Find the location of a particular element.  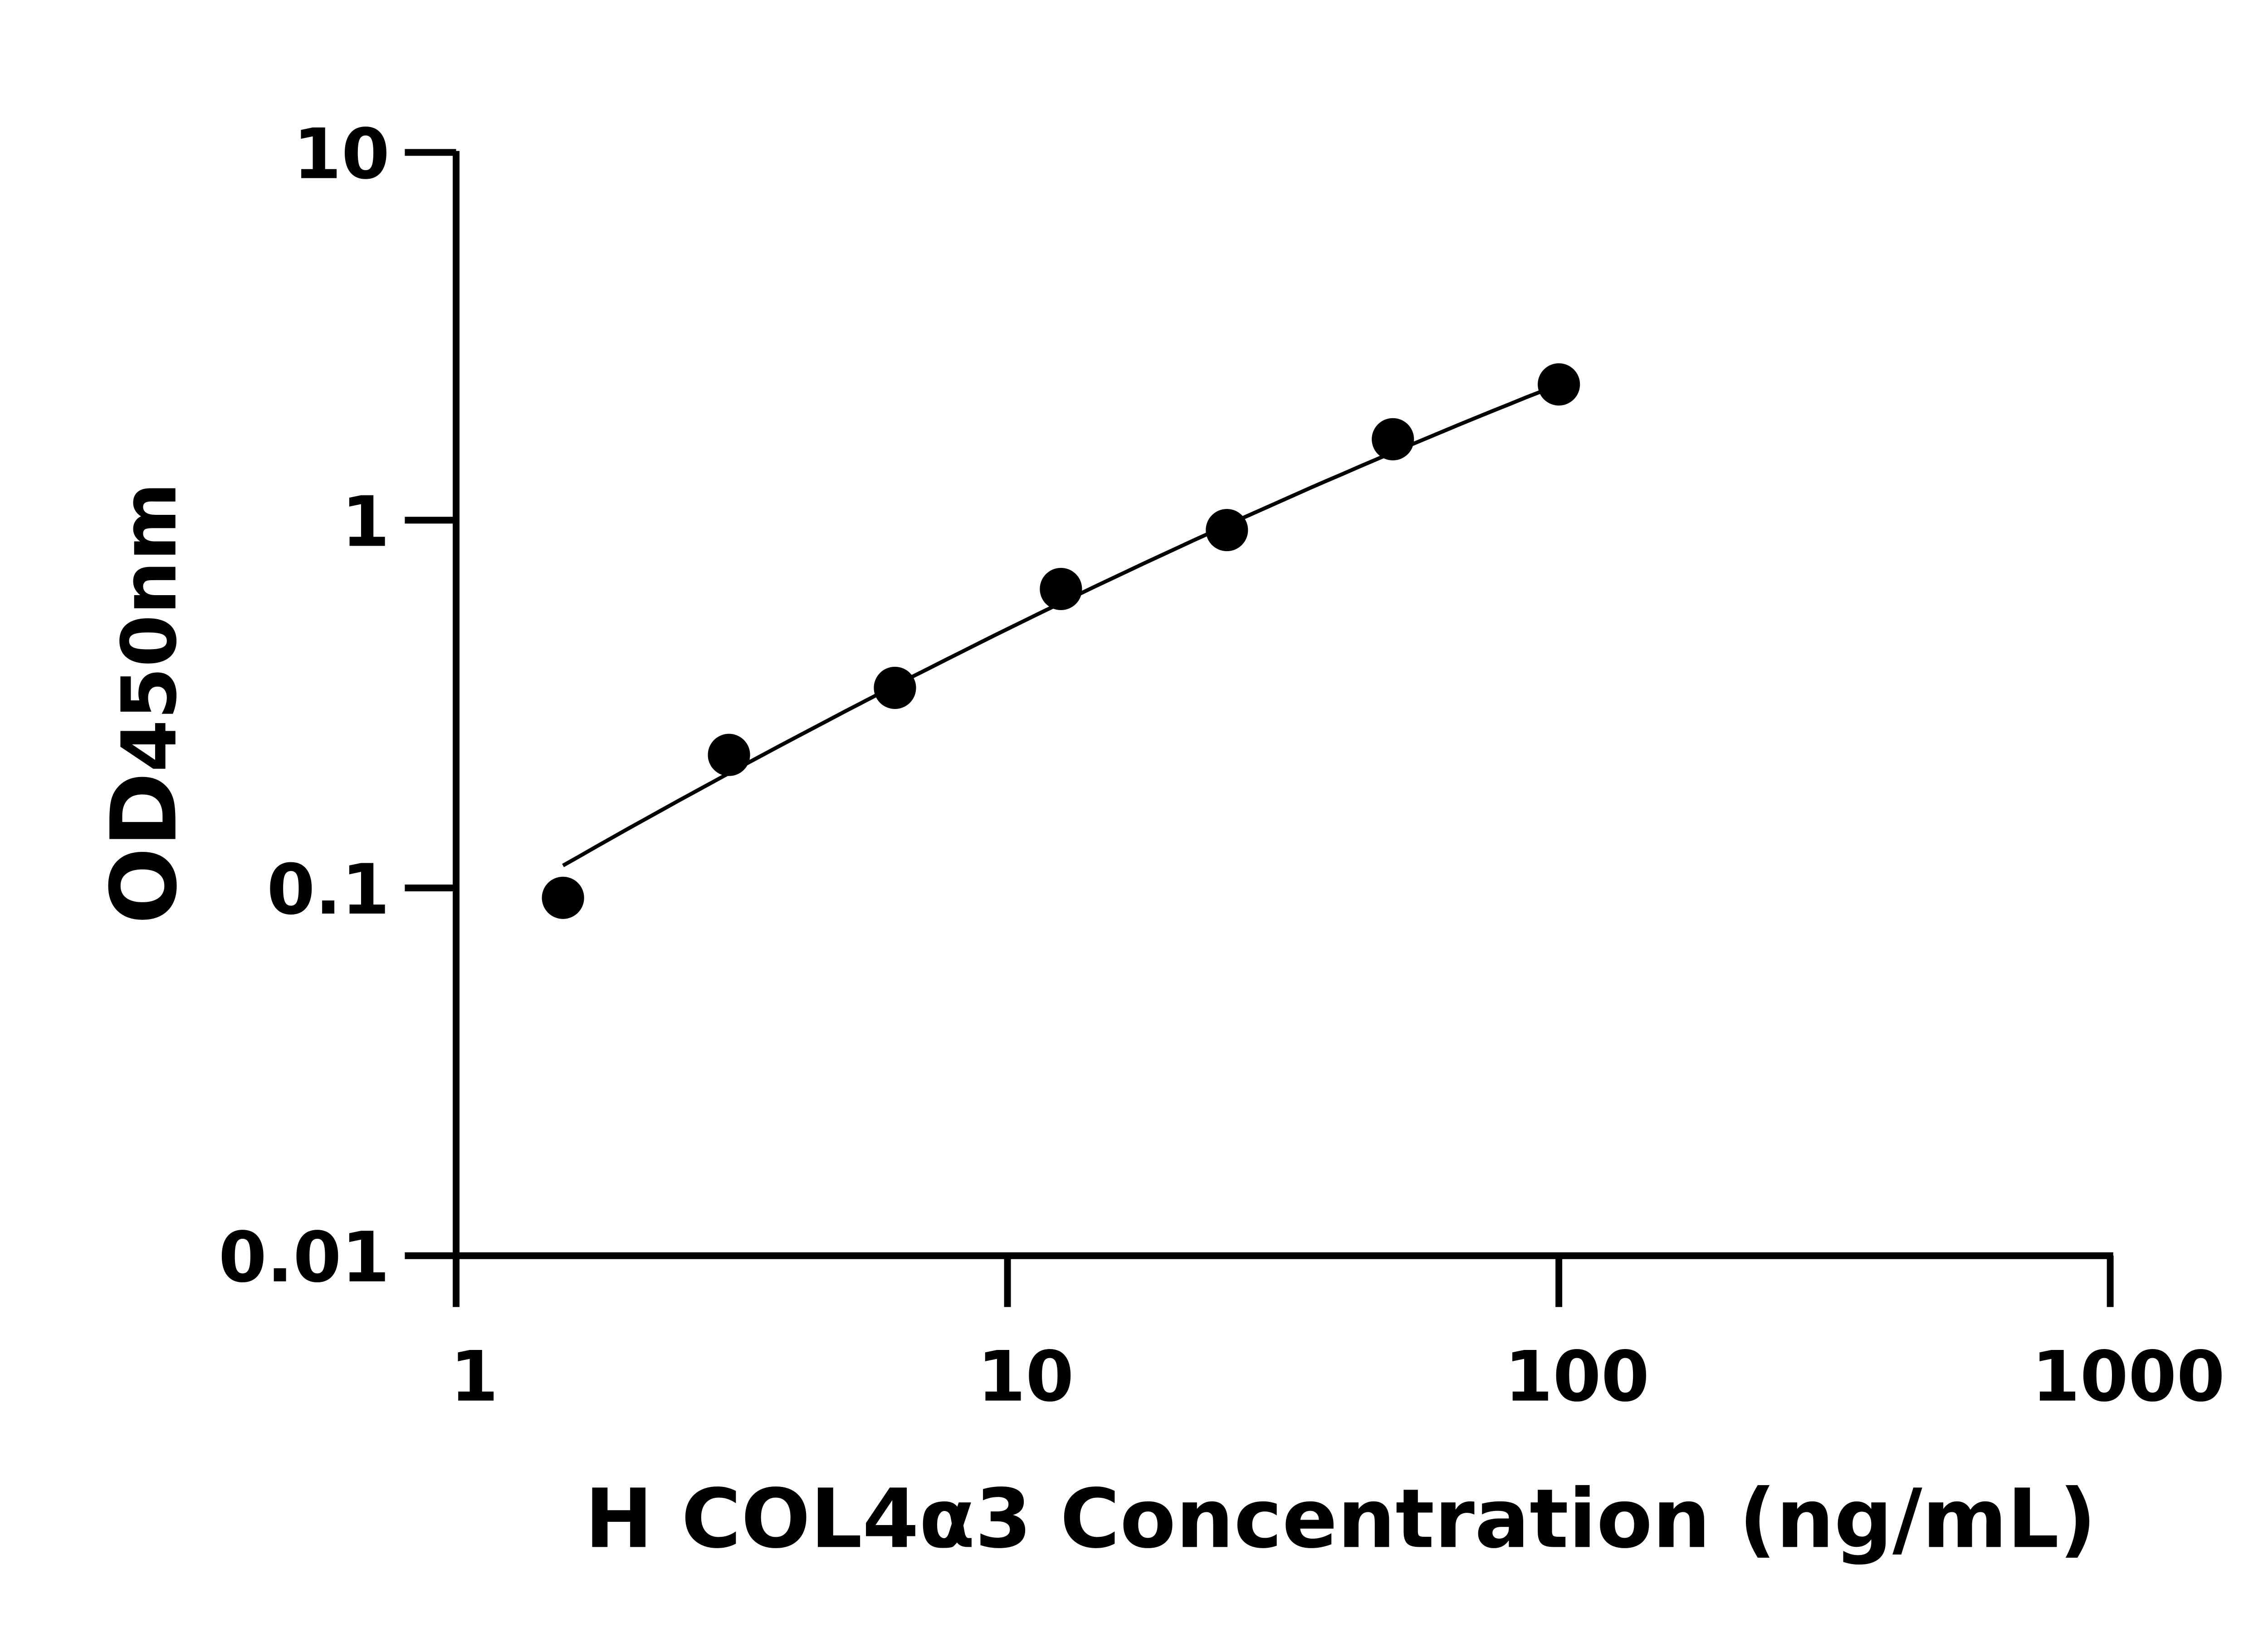

y-axis-label-sub: 450nm is located at coordinates (150, 627).